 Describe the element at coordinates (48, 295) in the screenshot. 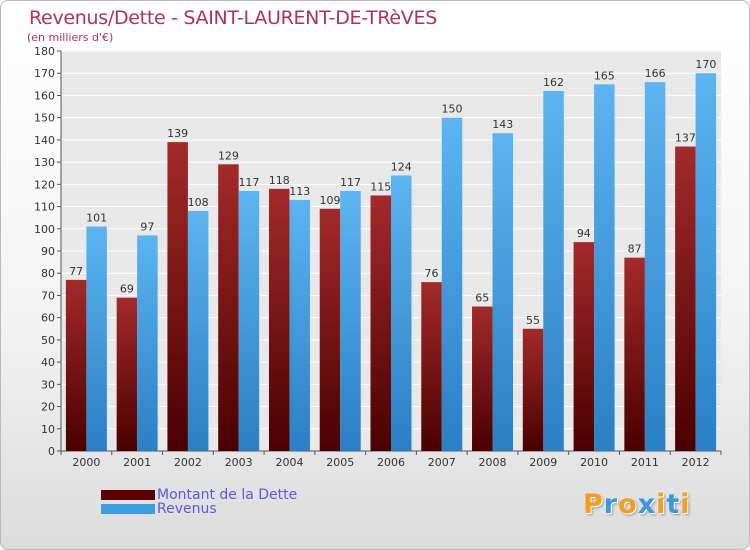

I see `y-tick-label: 70` at that location.